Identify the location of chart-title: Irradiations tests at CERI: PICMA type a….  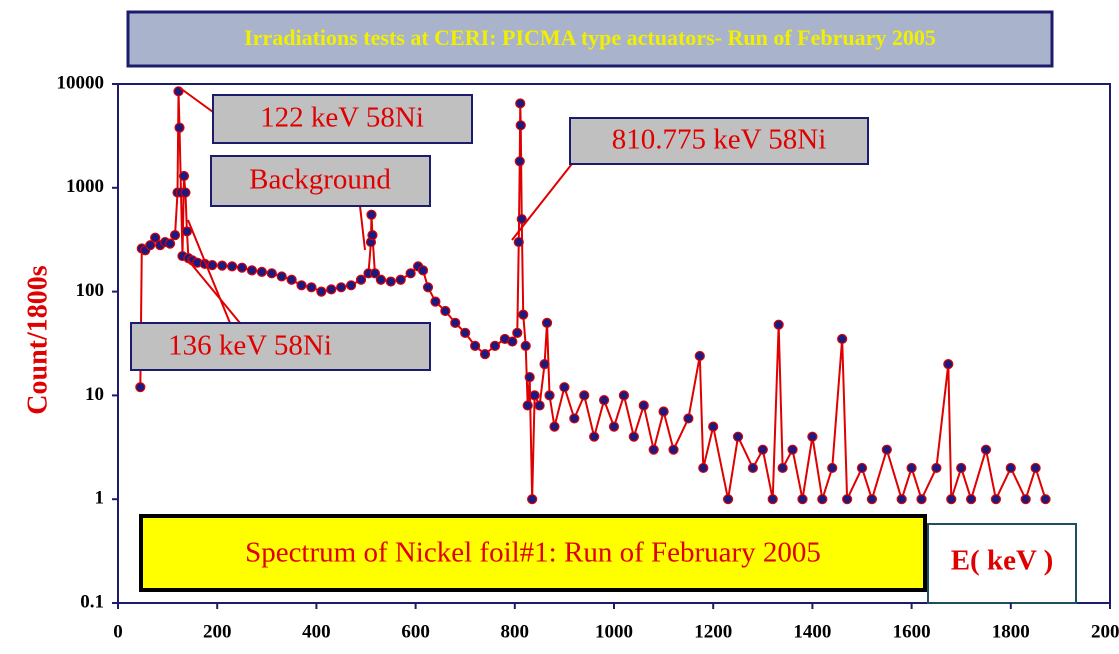
(590, 37).